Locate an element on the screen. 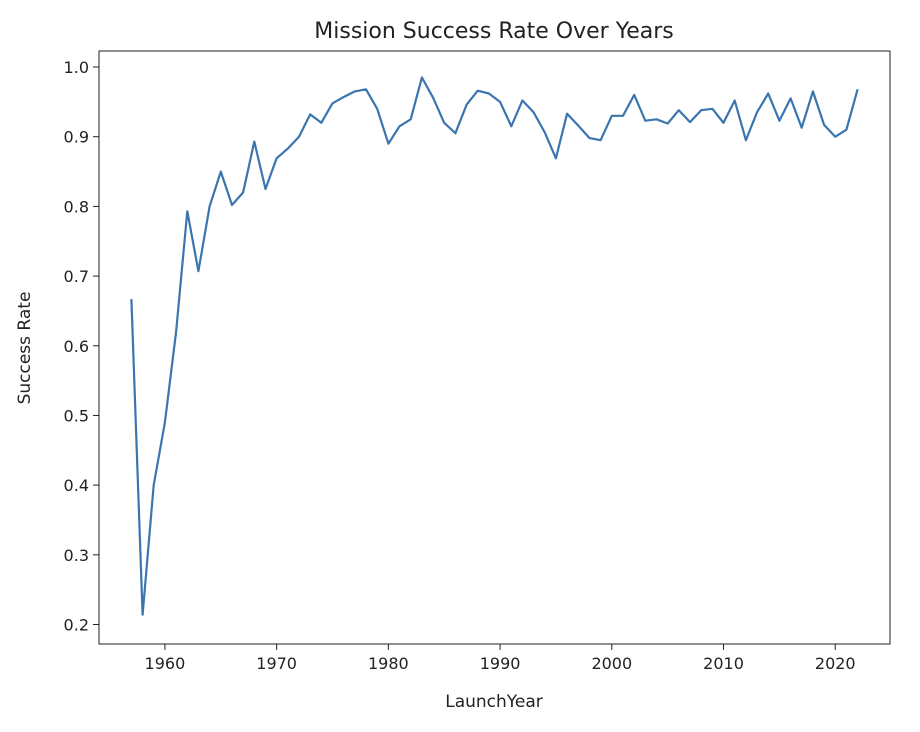 This screenshot has width=920, height=732. y-tick-label: 0.7 is located at coordinates (76, 276).